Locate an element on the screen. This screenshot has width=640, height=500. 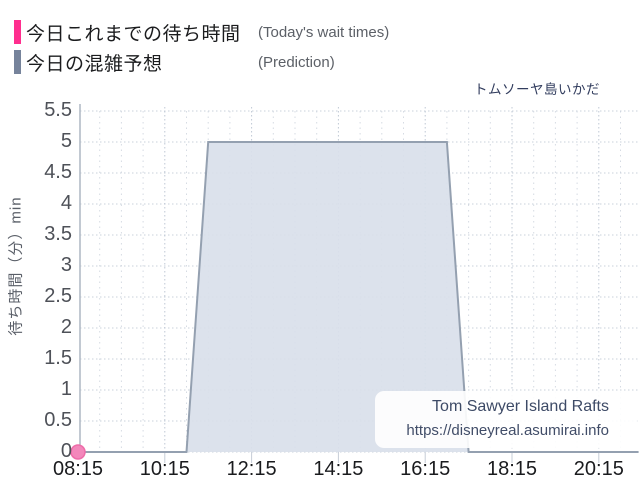
y-axis-tick-labels: 5.5 5 4.5 4 3.5 3 2.5 2 1.5 1 0.5 0 is located at coordinates (42, 250).